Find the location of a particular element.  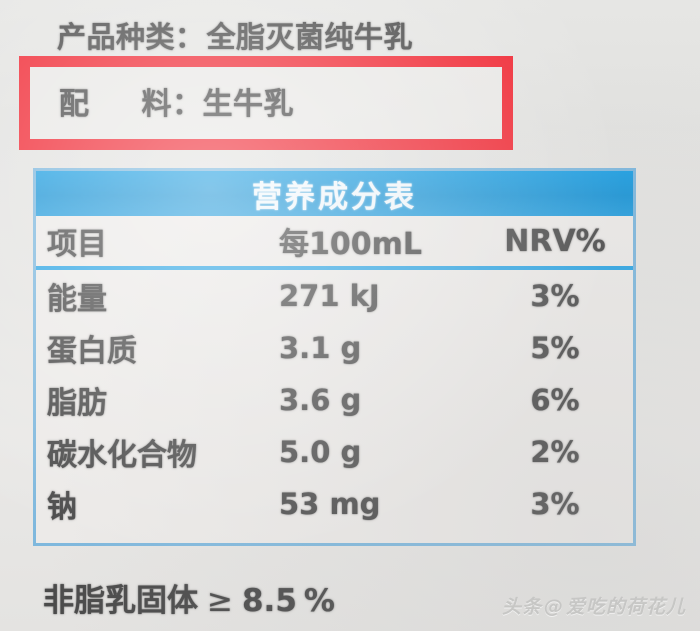

nutrition-table-title-band: 营养成分表 is located at coordinates (334, 193).